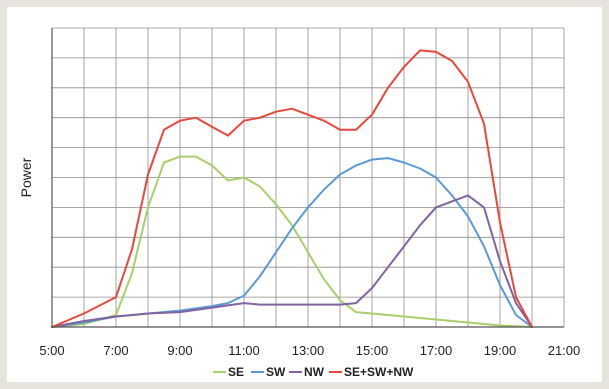 The width and height of the screenshot is (609, 389). What do you see at coordinates (51, 350) in the screenshot?
I see `x-tick-label: 5:00` at bounding box center [51, 350].